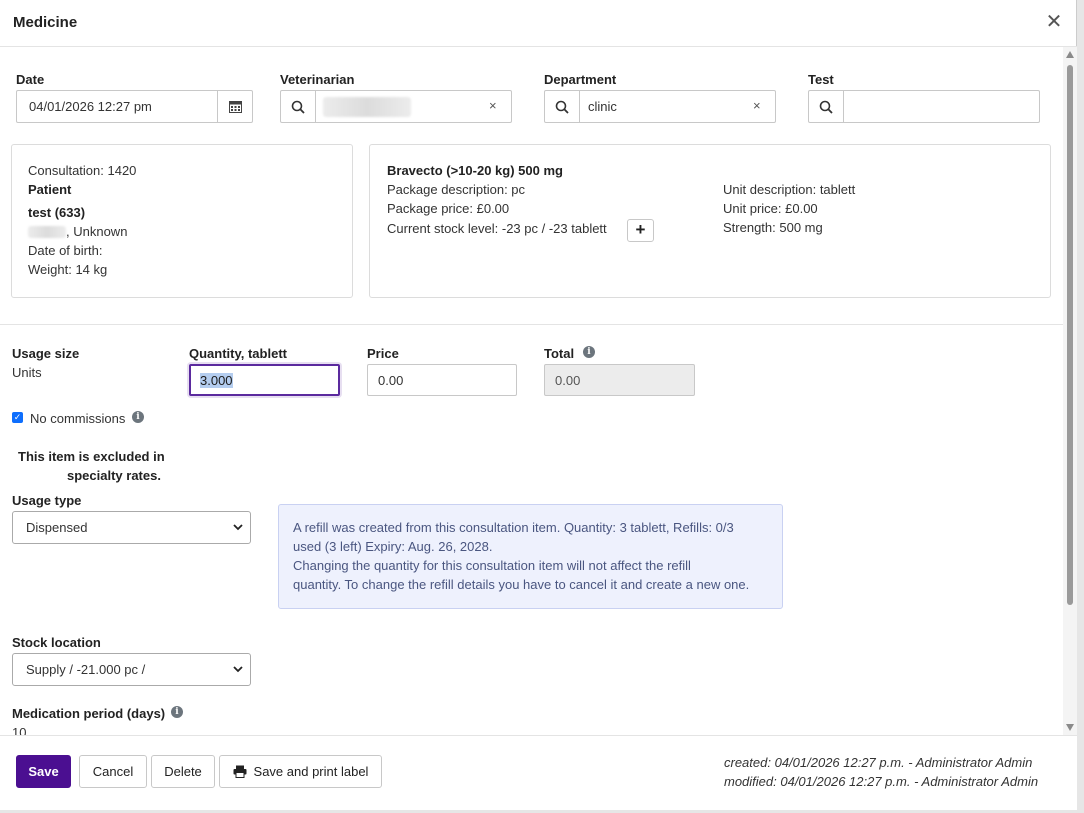 The image size is (1084, 813). What do you see at coordinates (770, 208) in the screenshot?
I see `unit-price: Unit price: £0.00` at bounding box center [770, 208].